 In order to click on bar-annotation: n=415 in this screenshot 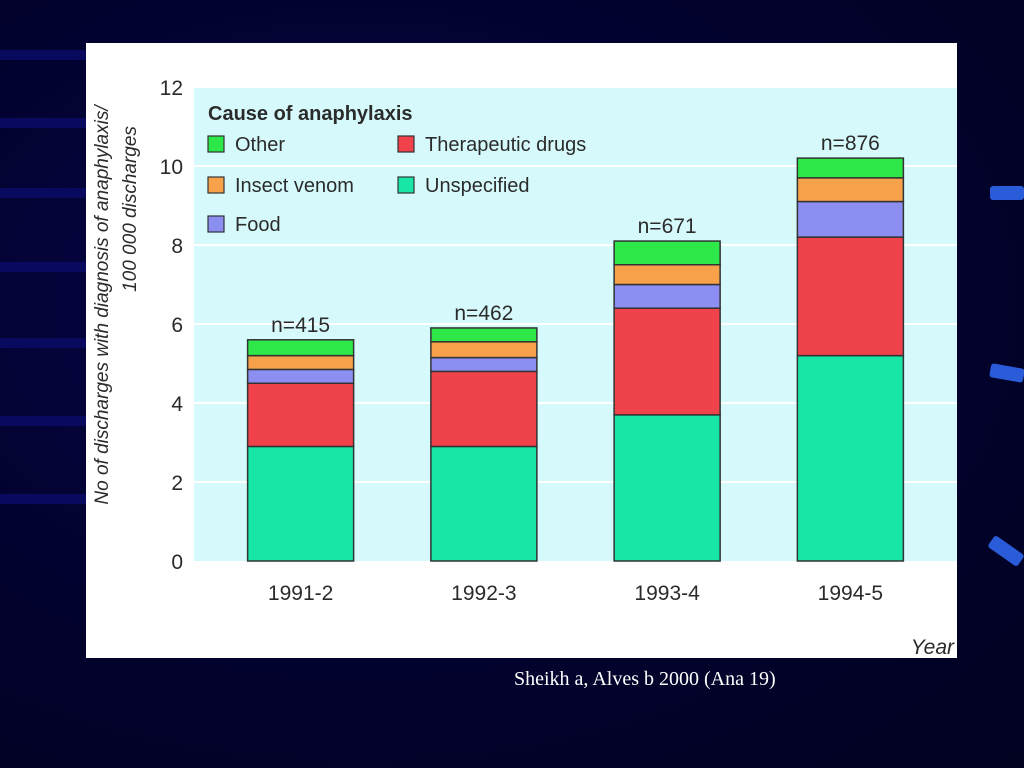, I will do `click(300, 325)`.